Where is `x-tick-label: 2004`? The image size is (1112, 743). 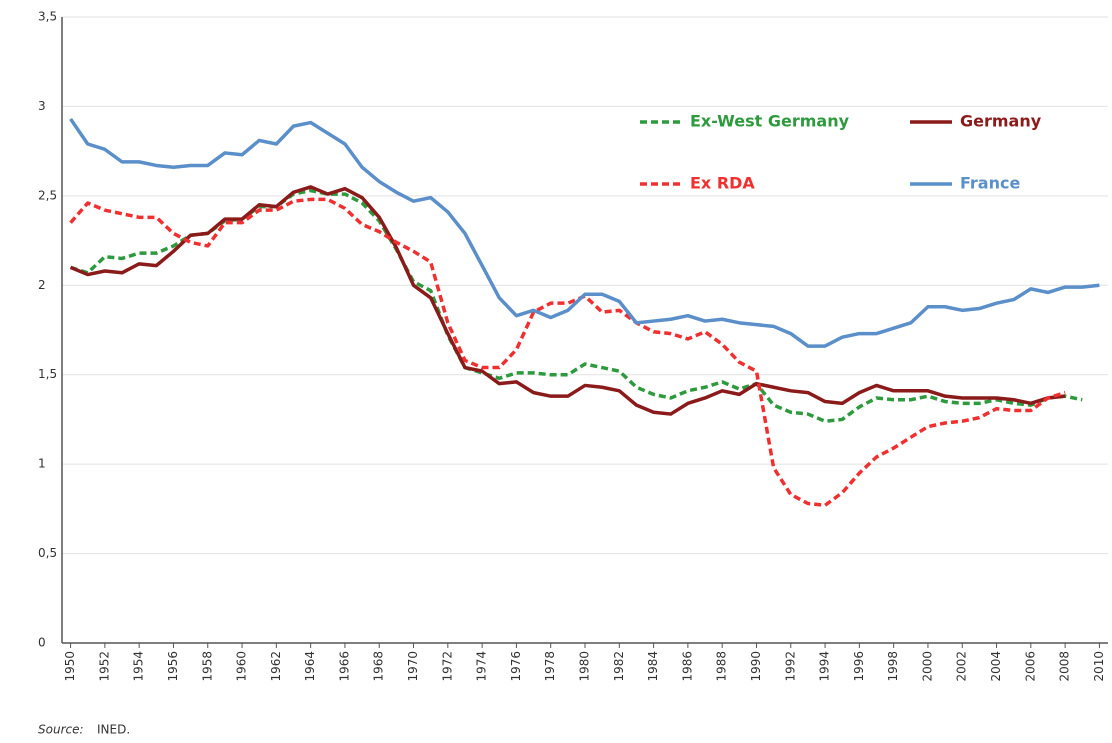 x-tick-label: 2004 is located at coordinates (996, 666).